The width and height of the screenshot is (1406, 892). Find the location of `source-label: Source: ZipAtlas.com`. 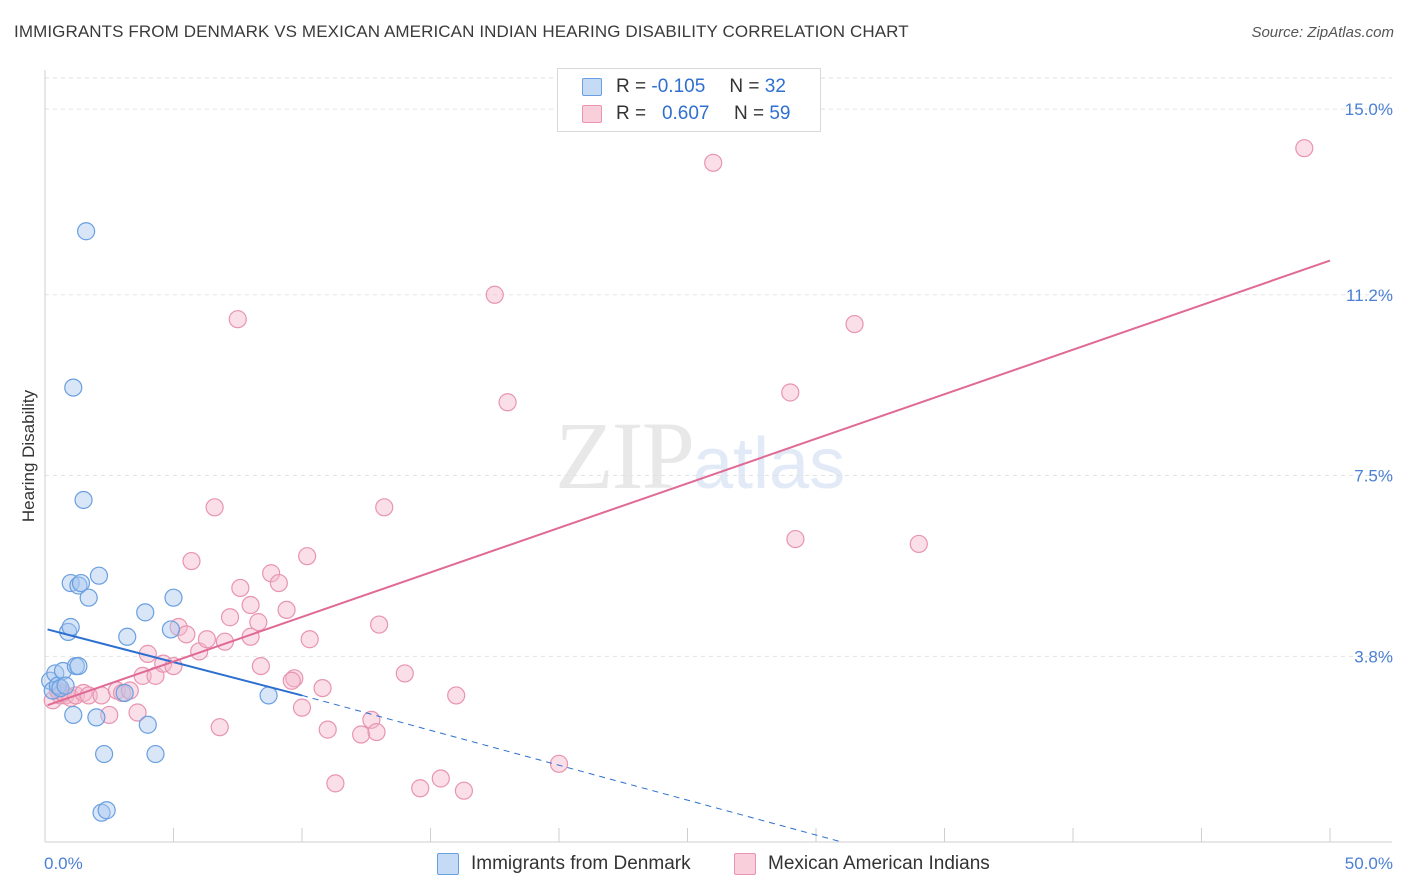

source-label: Source: ZipAtlas.com is located at coordinates (1322, 32).